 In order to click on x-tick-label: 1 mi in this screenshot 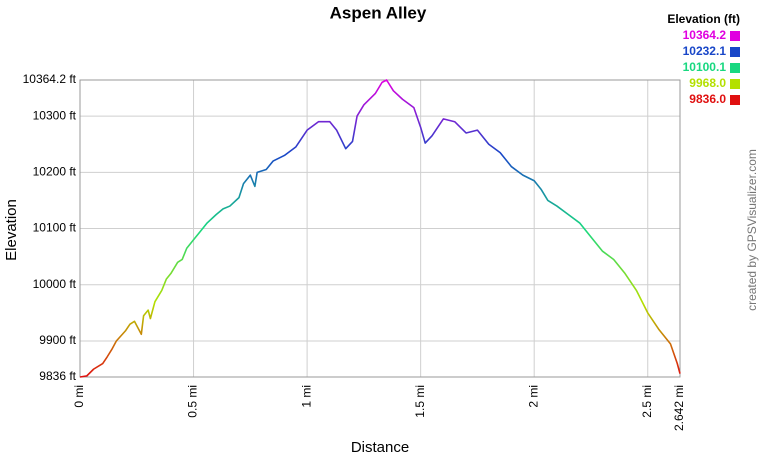, I will do `click(306, 396)`.